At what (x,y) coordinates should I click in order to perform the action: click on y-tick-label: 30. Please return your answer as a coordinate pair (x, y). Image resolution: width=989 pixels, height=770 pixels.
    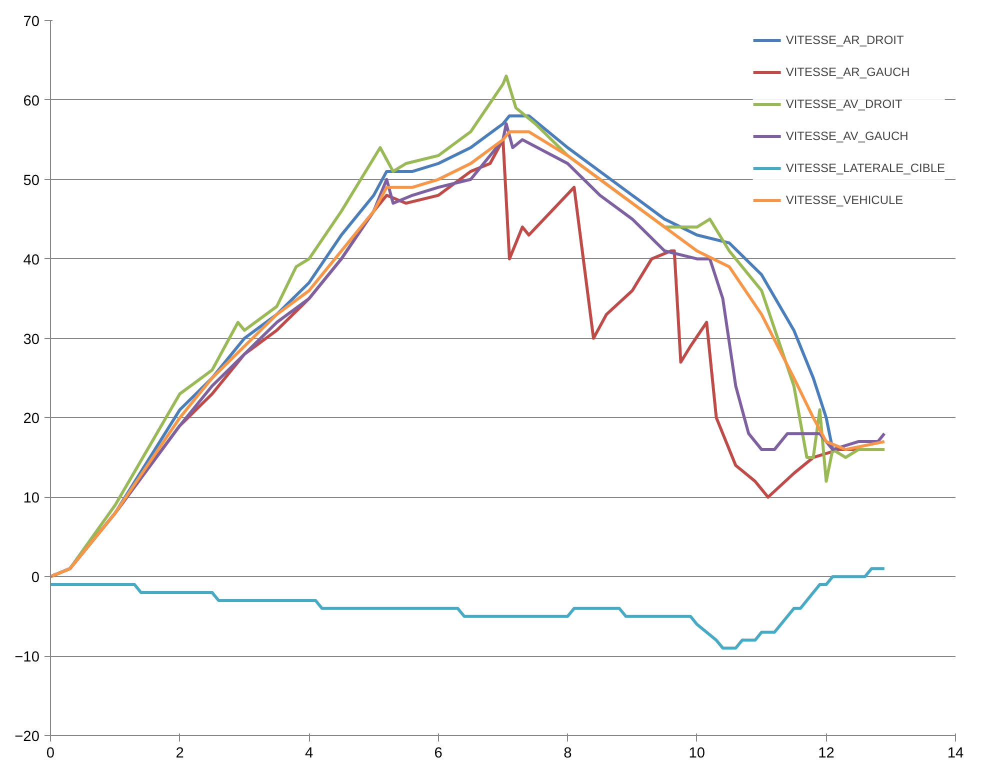
    Looking at the image, I should click on (31, 340).